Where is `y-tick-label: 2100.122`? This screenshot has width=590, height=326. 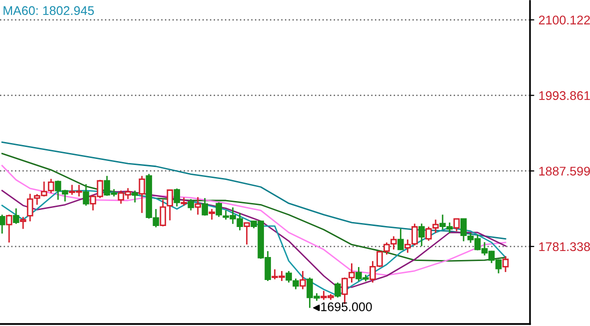 y-tick-label: 2100.122 is located at coordinates (564, 20).